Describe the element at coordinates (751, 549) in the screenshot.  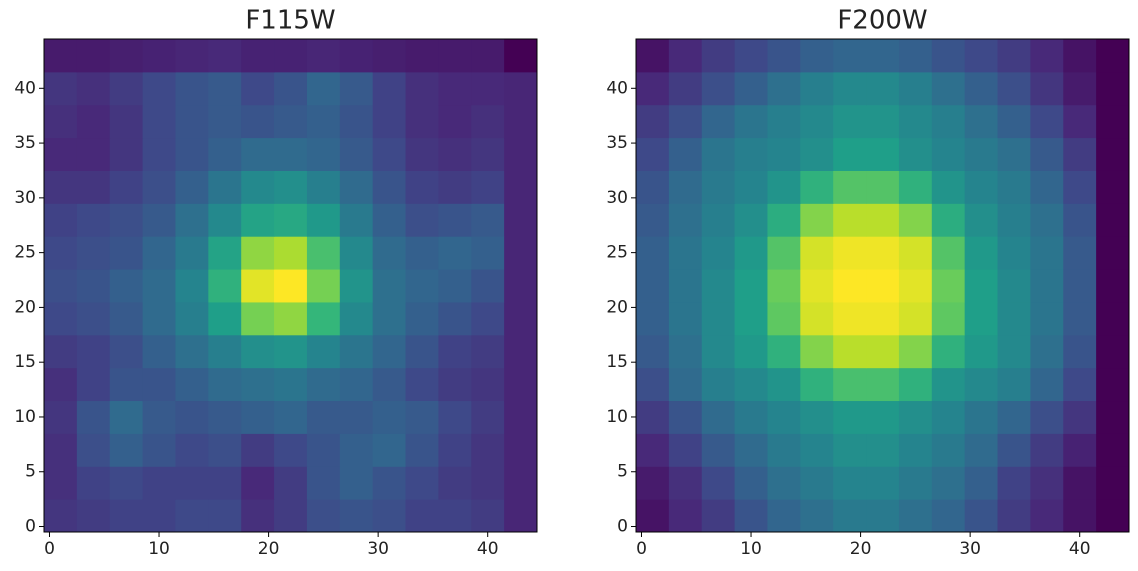
I see `x-tick-label: 10` at that location.